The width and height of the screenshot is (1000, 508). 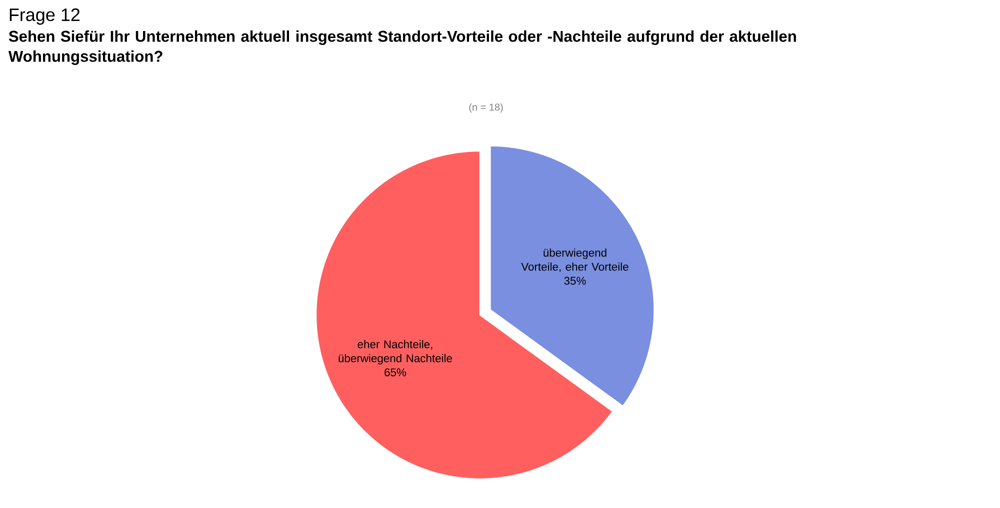 I want to click on slice-label: eher Nachteile, überwiegend Nachteile, so click(x=395, y=352).